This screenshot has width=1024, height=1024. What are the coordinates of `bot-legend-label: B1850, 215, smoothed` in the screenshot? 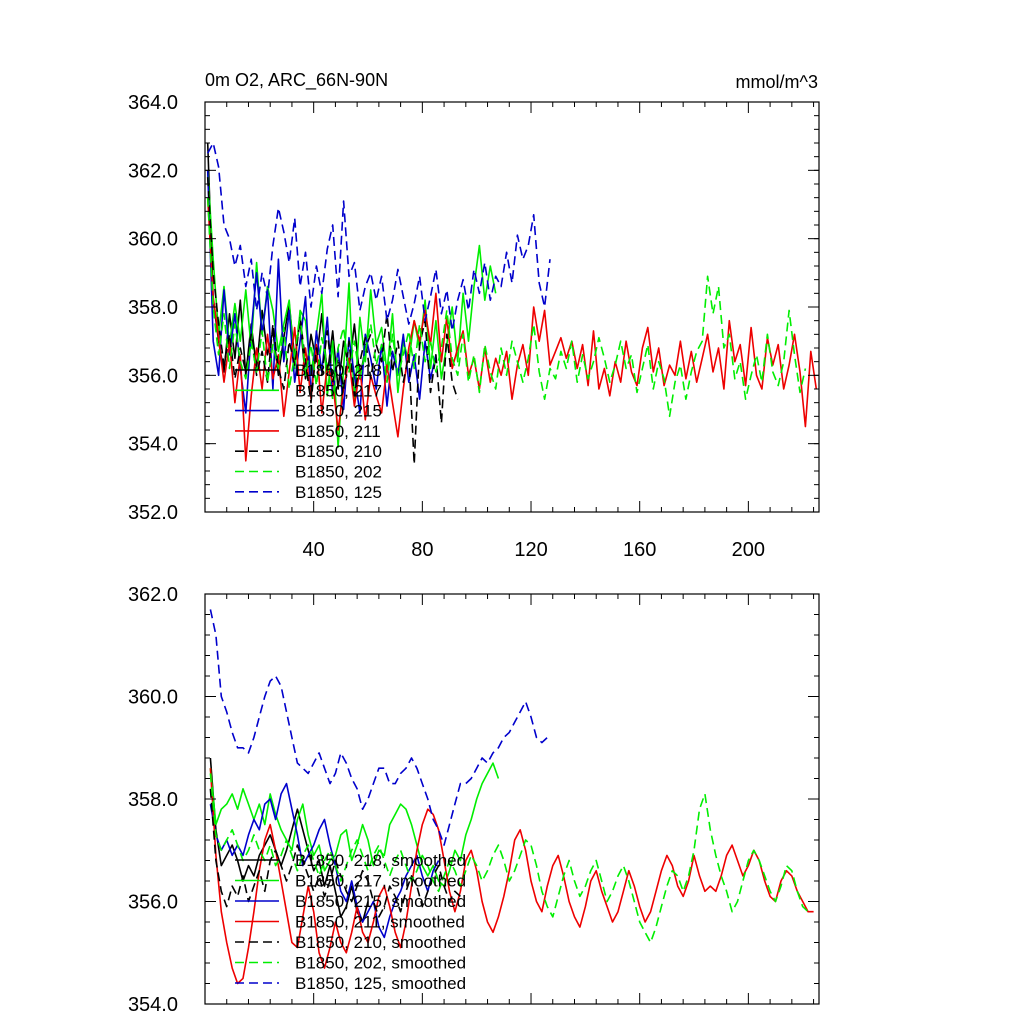 It's located at (380, 901).